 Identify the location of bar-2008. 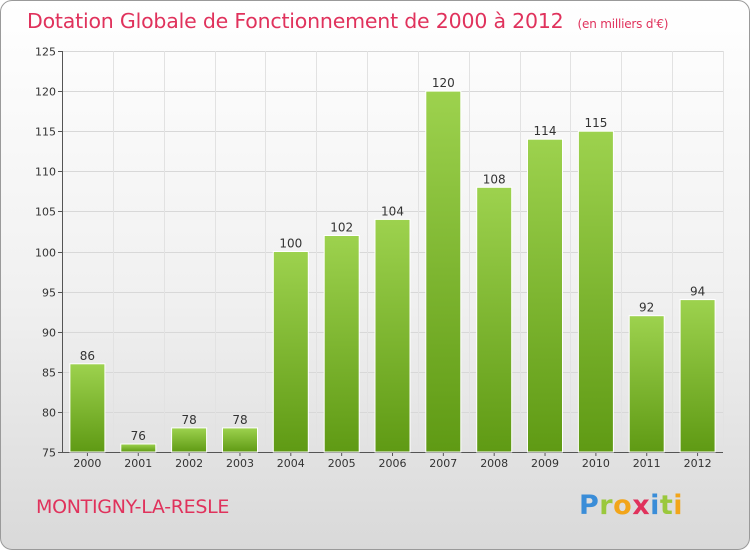
(494, 319).